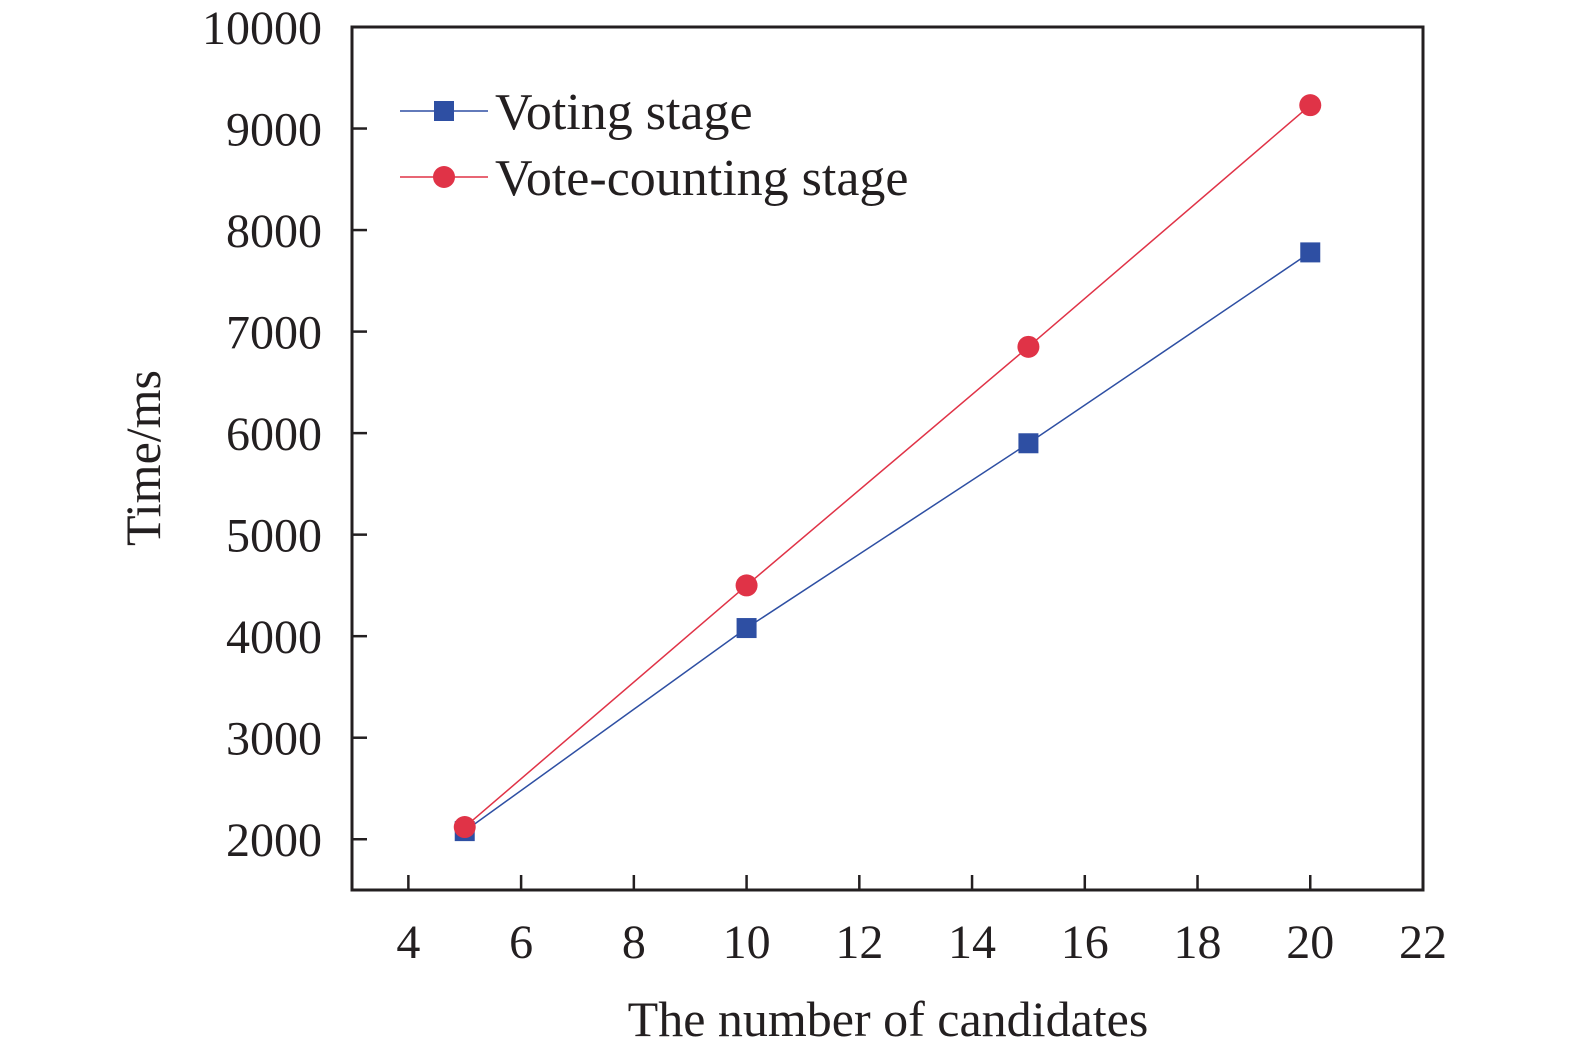 The image size is (1575, 1058). I want to click on x-axis-title: The number of candidates, so click(888, 1019).